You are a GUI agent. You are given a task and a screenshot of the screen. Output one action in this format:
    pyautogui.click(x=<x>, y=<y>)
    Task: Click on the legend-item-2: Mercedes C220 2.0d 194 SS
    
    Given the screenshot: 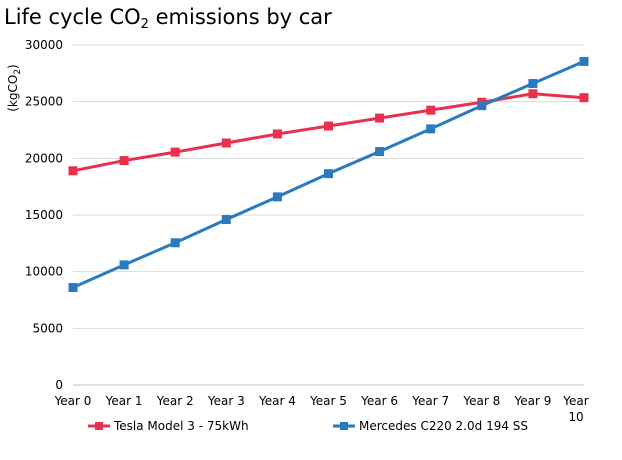 What is the action you would take?
    pyautogui.click(x=430, y=426)
    